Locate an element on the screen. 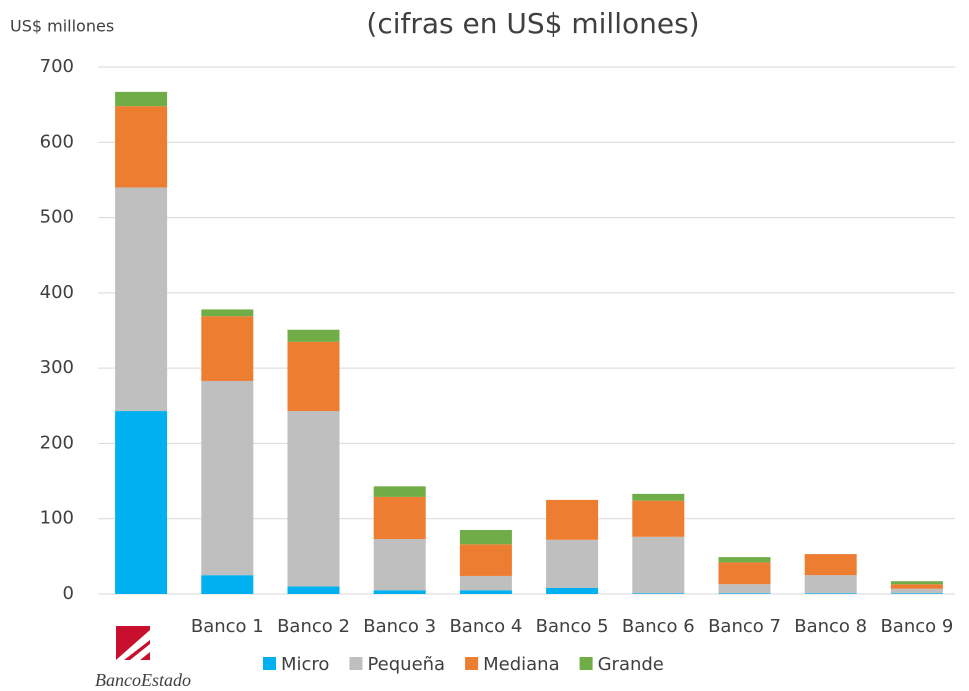 The image size is (969, 691). legend-label: Grande is located at coordinates (631, 664).